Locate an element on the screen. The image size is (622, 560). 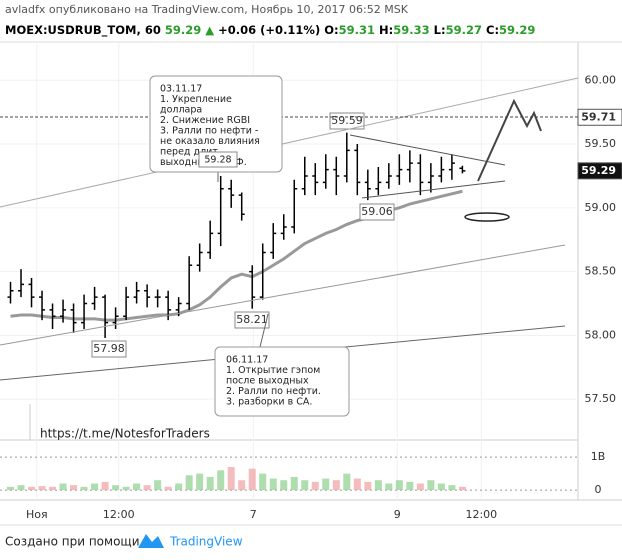
symbol: MOEX:USDRUB_TOM, 60 is located at coordinates (83, 30).